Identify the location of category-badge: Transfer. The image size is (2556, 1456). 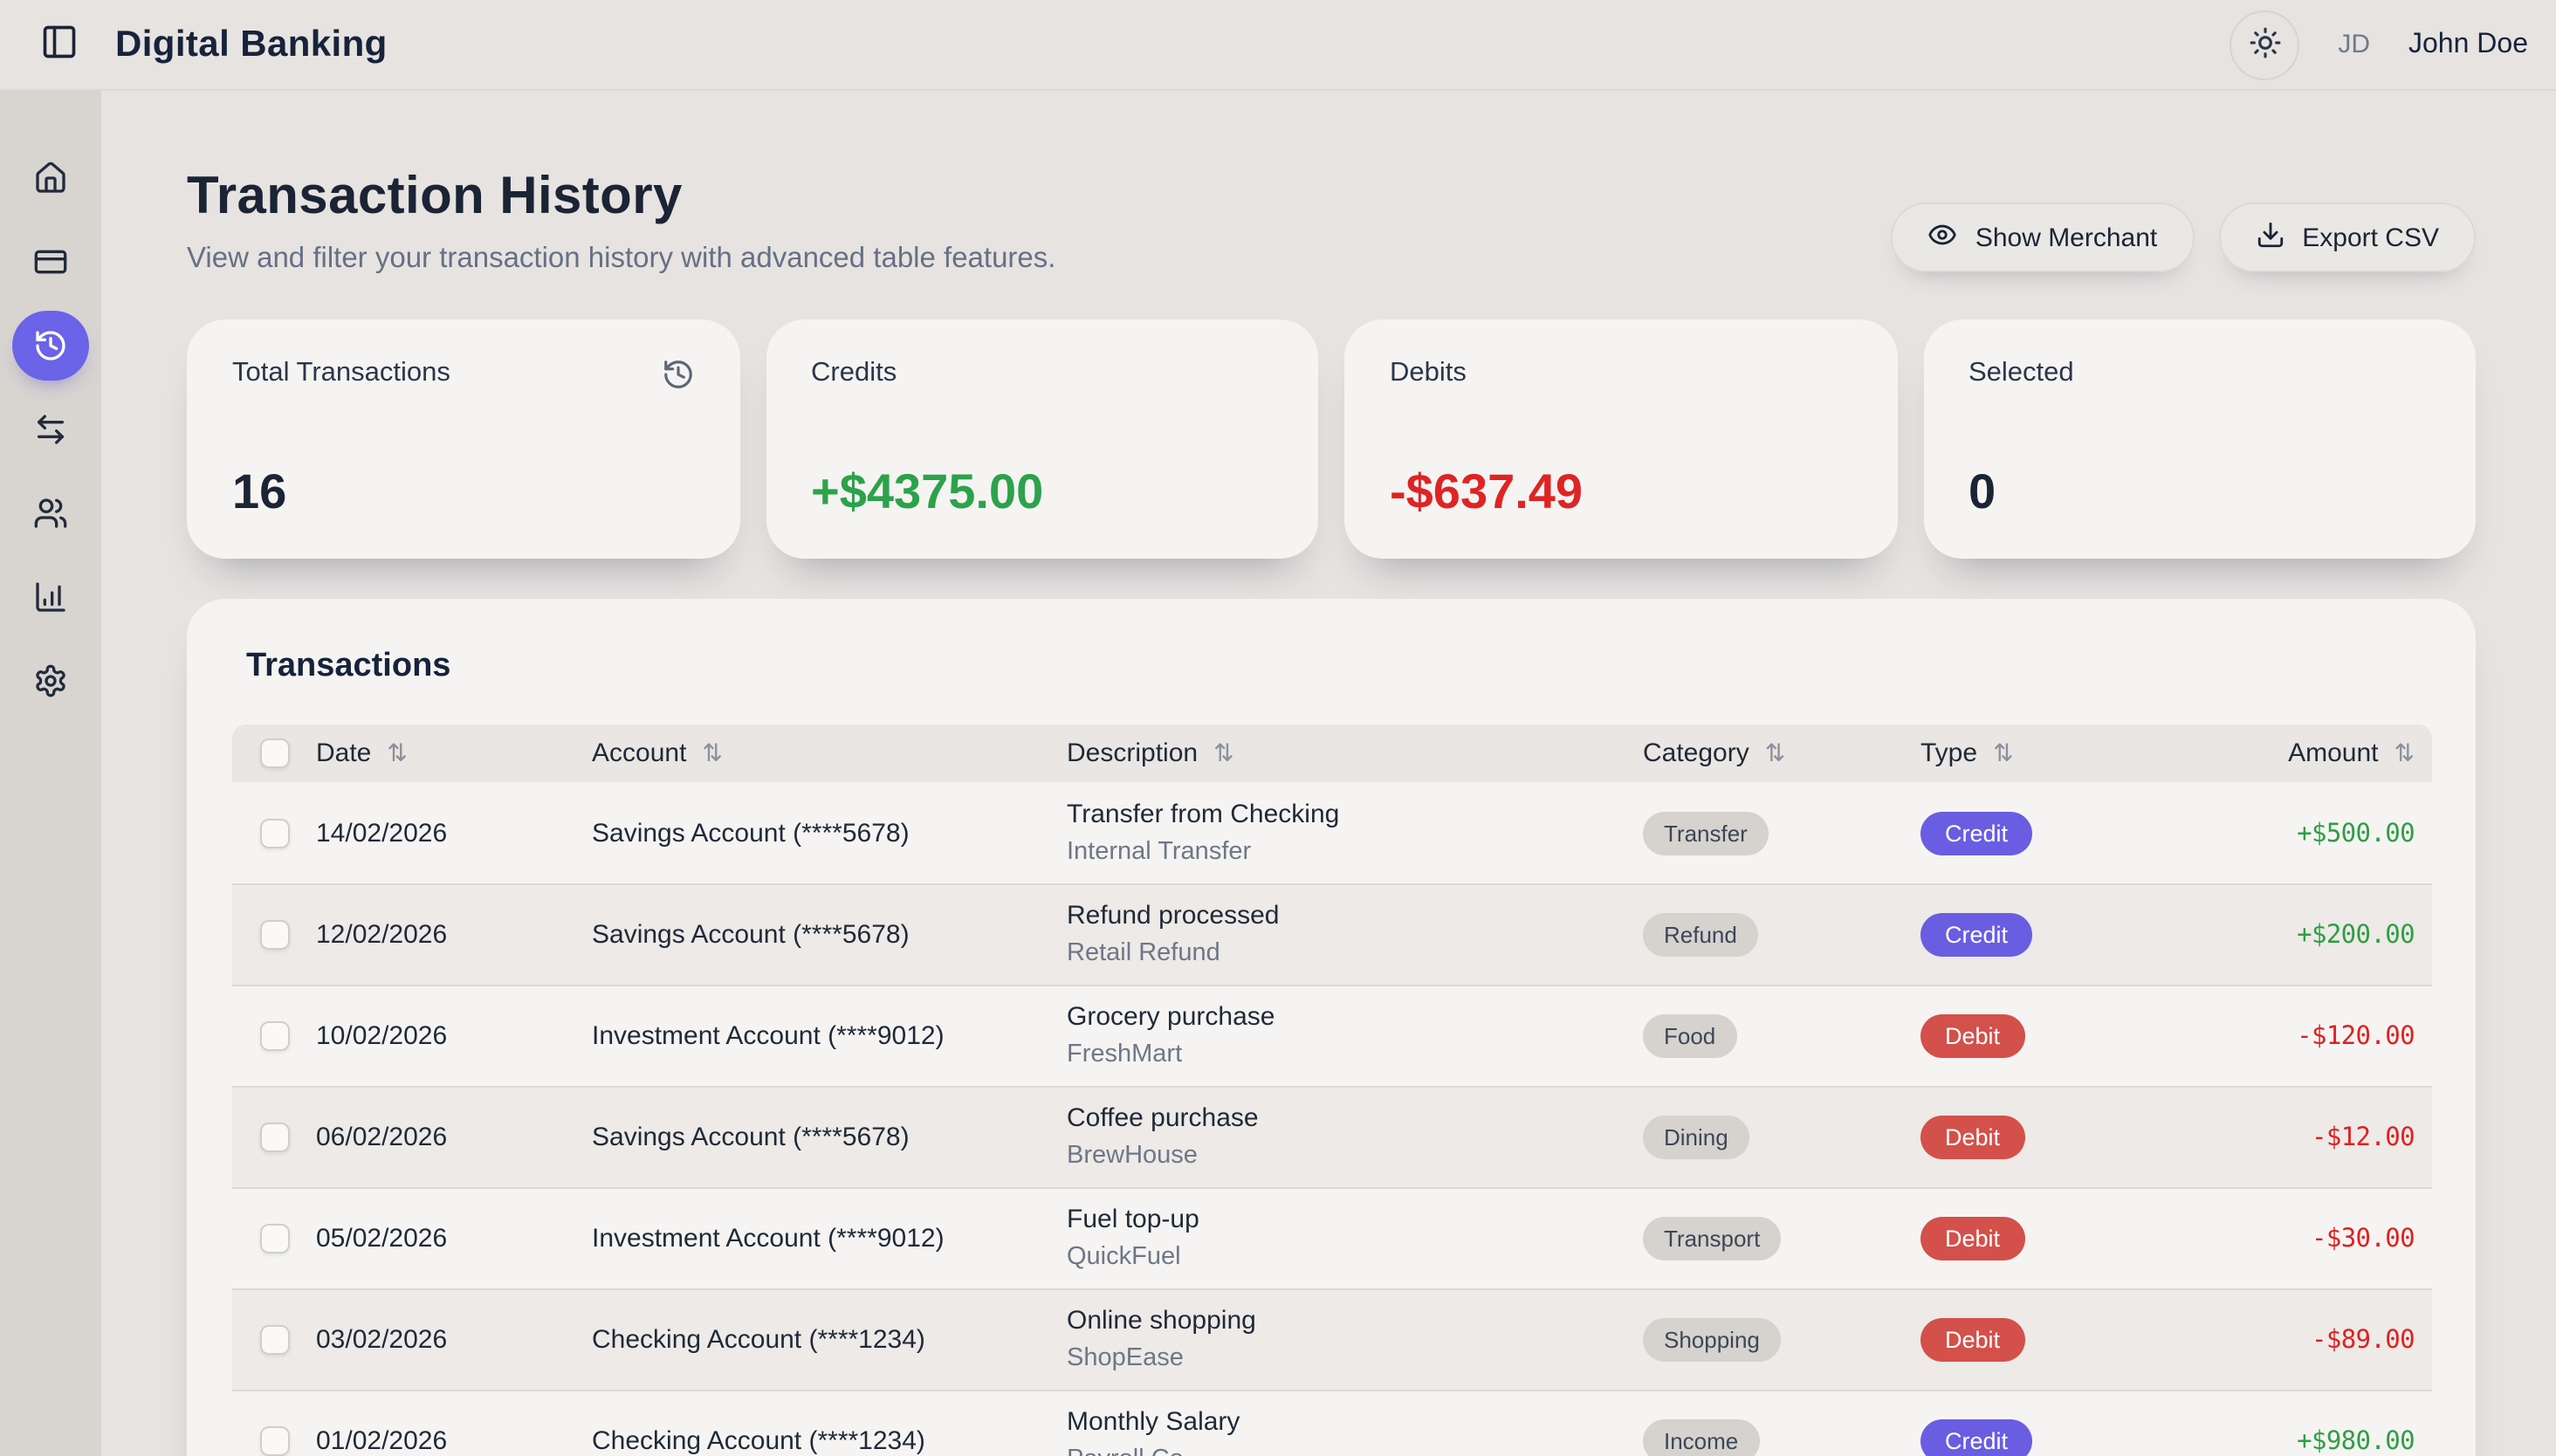
(1706, 833).